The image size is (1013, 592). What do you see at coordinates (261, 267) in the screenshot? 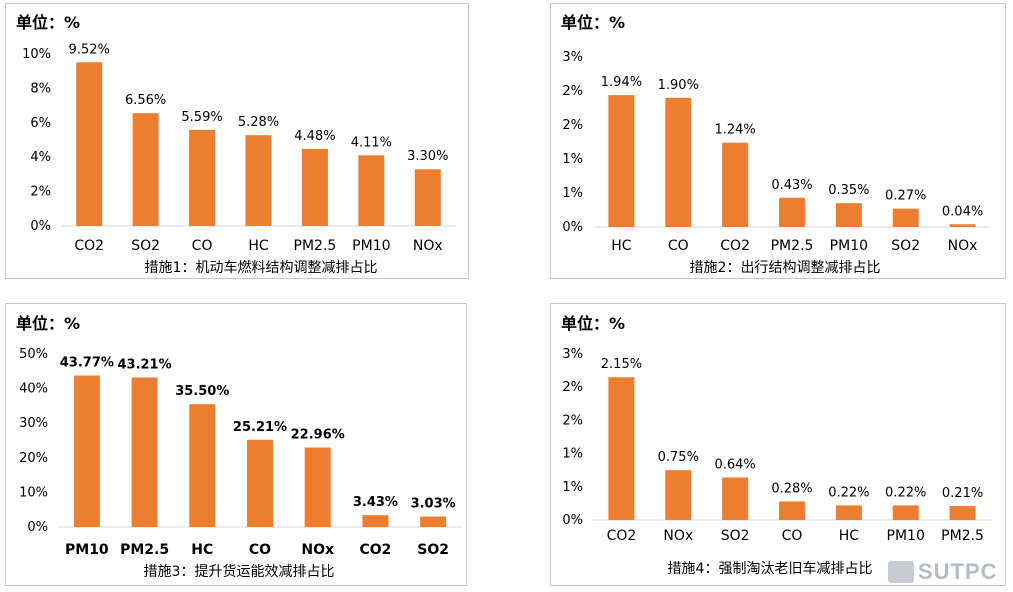
I see `chart-title: 措施1：机动车燃料结构调整减排占比` at bounding box center [261, 267].